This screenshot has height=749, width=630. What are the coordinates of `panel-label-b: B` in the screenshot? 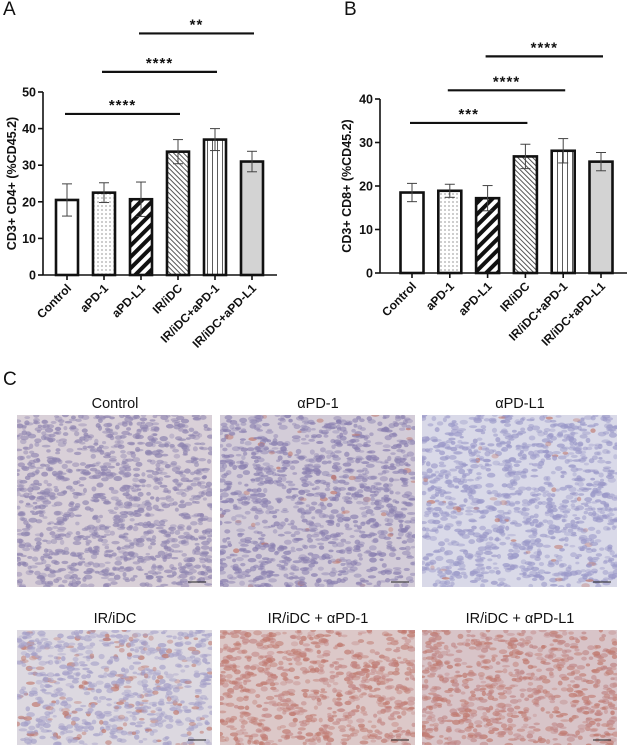 It's located at (350, 10).